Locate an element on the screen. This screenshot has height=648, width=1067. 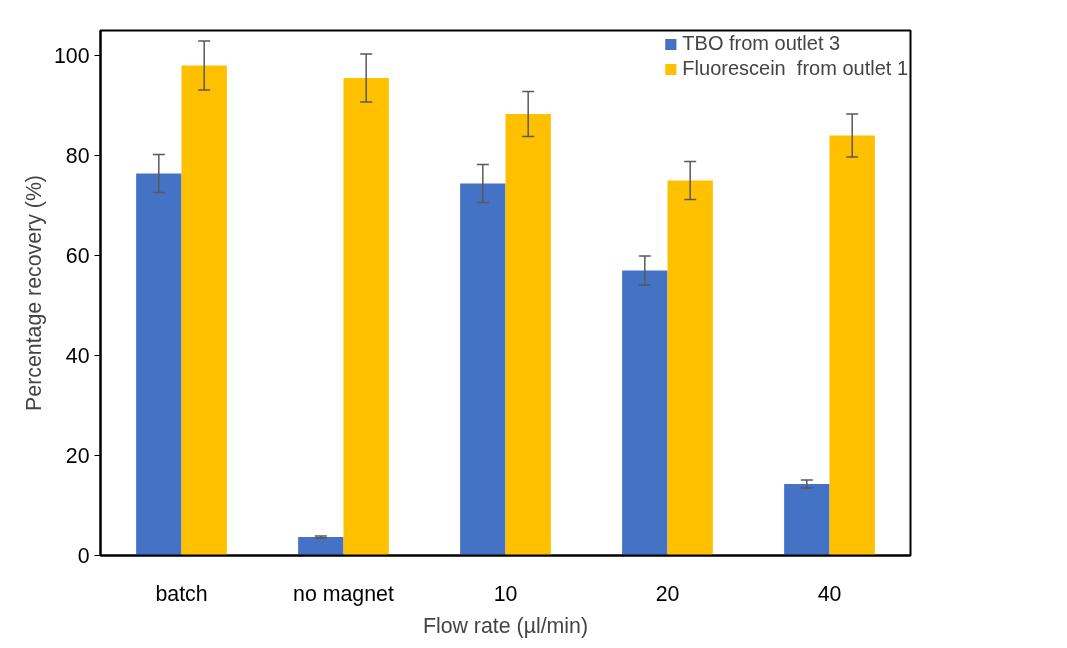
x-tick-label: 20 is located at coordinates (667, 593).